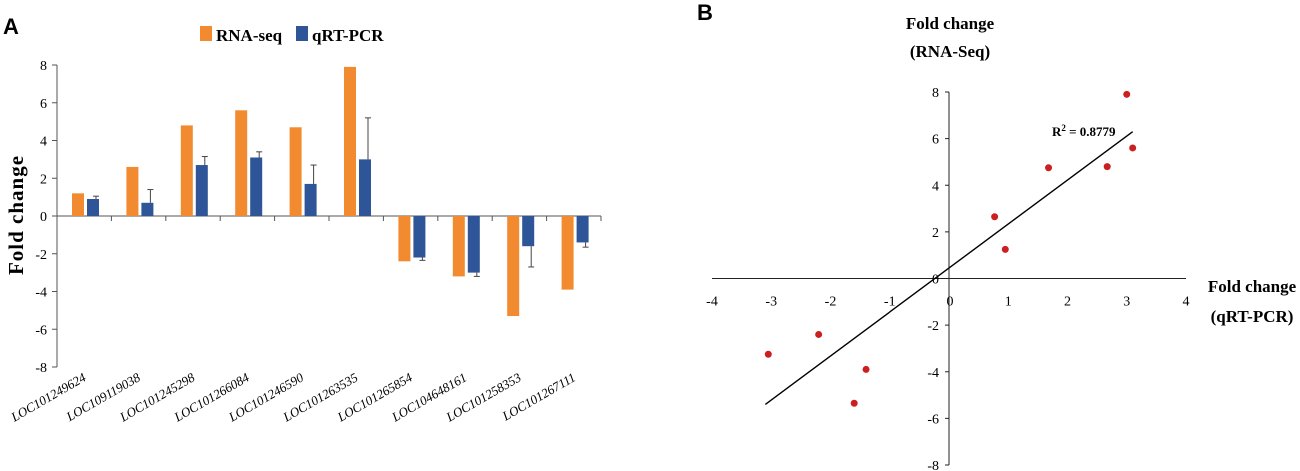  Describe the element at coordinates (771, 302) in the screenshot. I see `panel-b-x-tick-label: -3` at that location.